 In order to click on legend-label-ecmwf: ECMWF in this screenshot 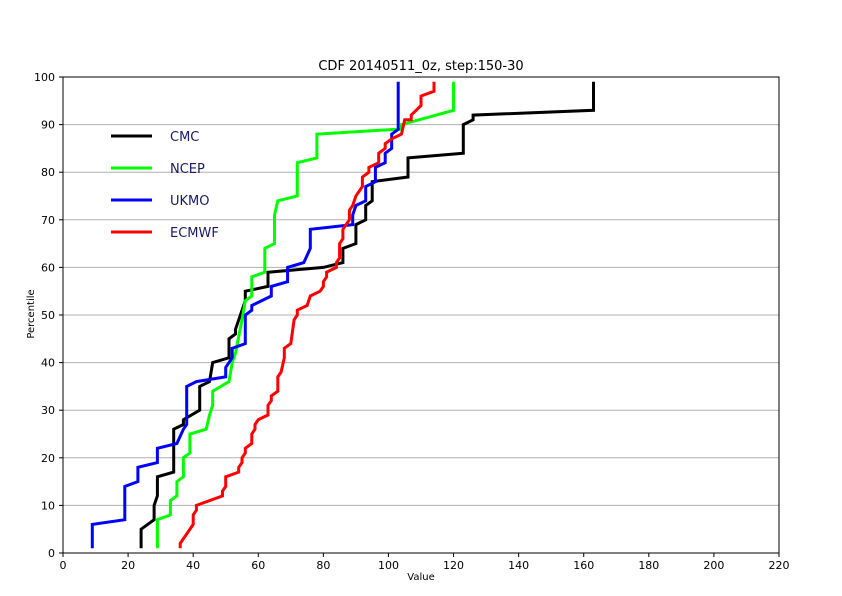, I will do `click(194, 233)`.